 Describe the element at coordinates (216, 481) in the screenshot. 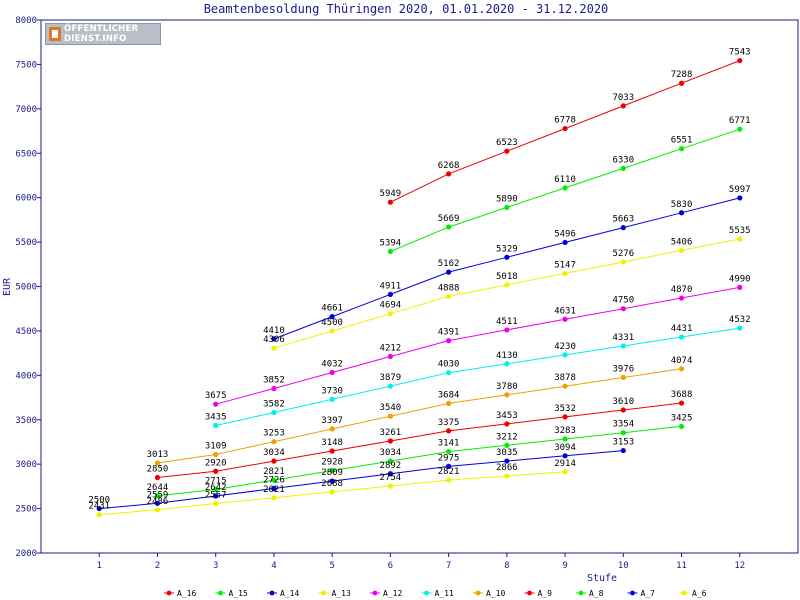

I see `data-label-A_8: 2715` at that location.